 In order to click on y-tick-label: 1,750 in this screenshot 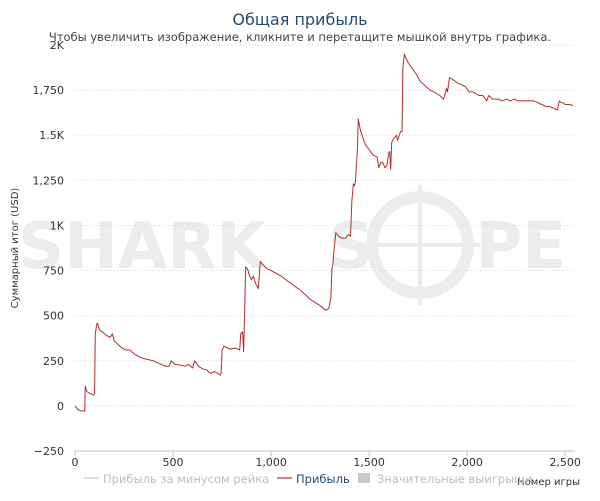, I will do `click(49, 90)`.